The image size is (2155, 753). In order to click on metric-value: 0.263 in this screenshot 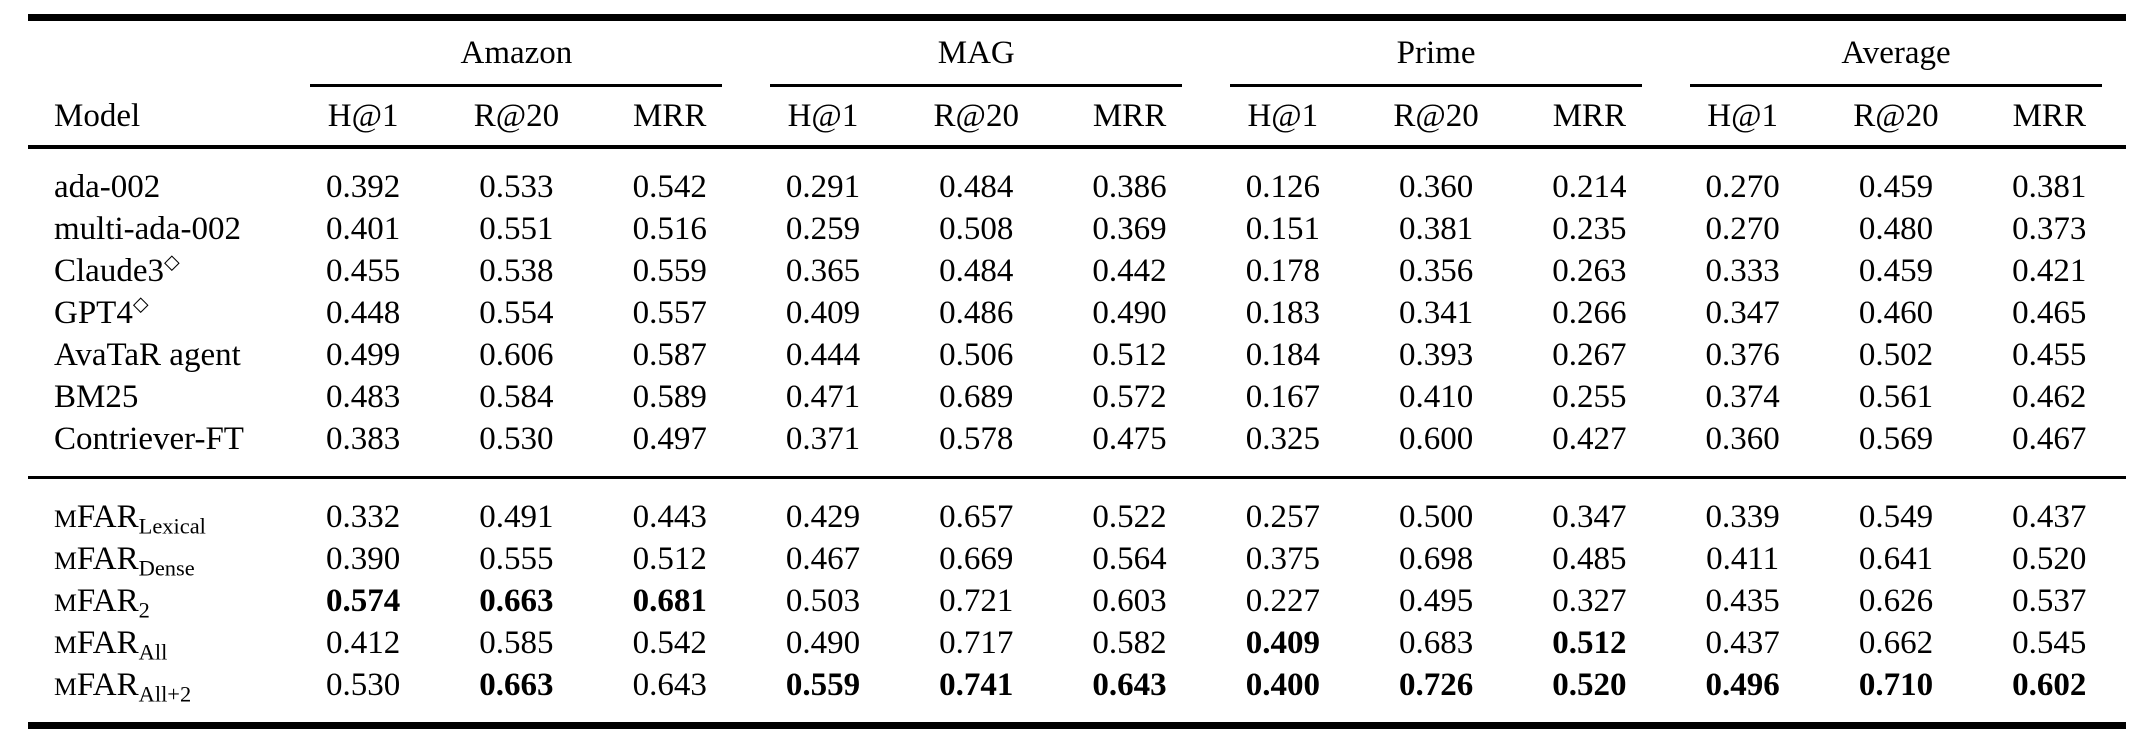, I will do `click(1589, 270)`.